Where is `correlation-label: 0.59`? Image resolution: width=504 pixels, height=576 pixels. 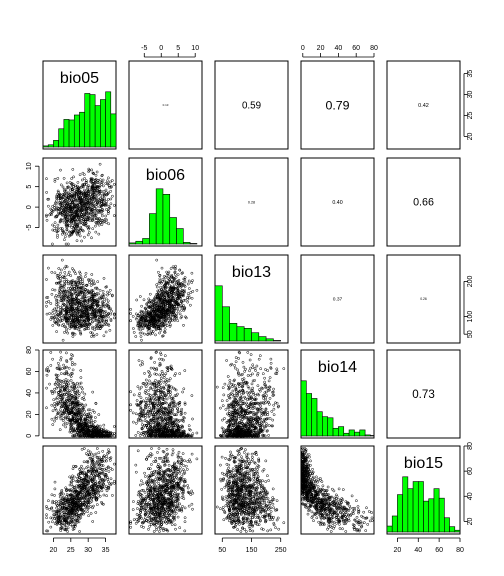 correlation-label: 0.59 is located at coordinates (251, 105).